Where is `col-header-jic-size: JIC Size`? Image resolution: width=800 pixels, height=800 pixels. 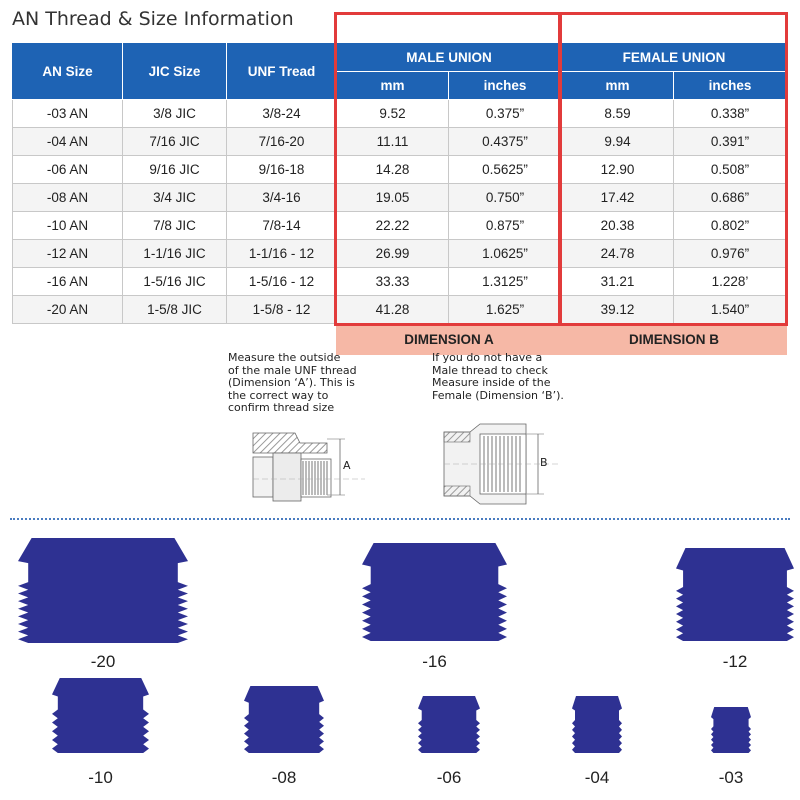 col-header-jic-size: JIC Size is located at coordinates (174, 71).